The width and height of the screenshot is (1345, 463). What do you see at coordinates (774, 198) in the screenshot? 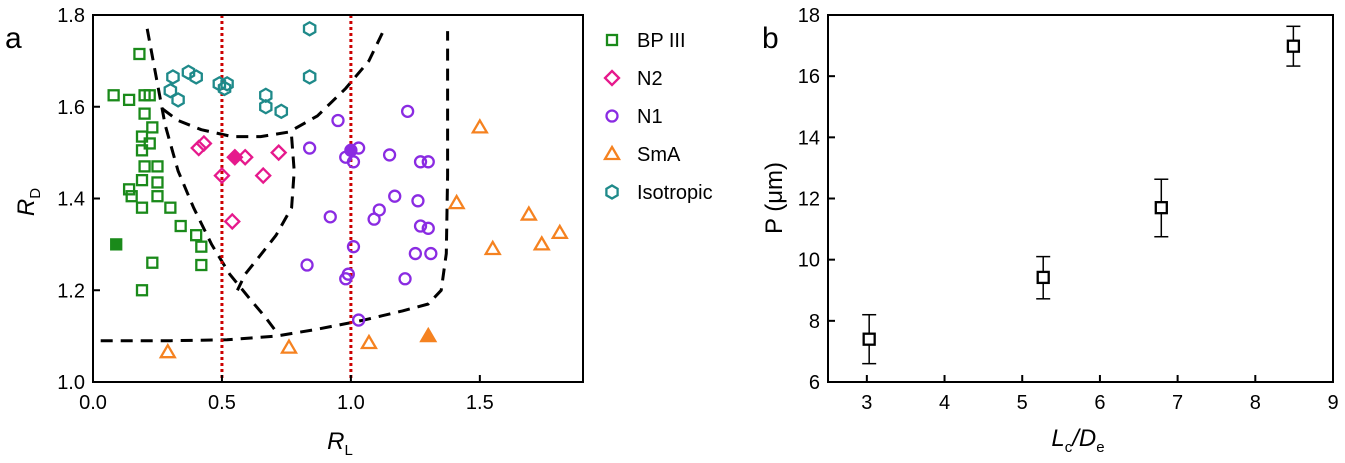
I see `y-axis-label-b: P (μm)` at bounding box center [774, 198].